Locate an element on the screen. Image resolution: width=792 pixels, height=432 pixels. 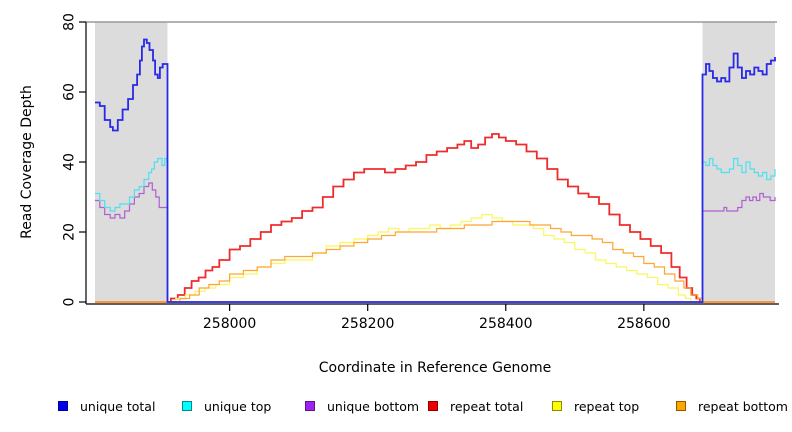
legend-swatch-repeat-bottom is located at coordinates (681, 406).